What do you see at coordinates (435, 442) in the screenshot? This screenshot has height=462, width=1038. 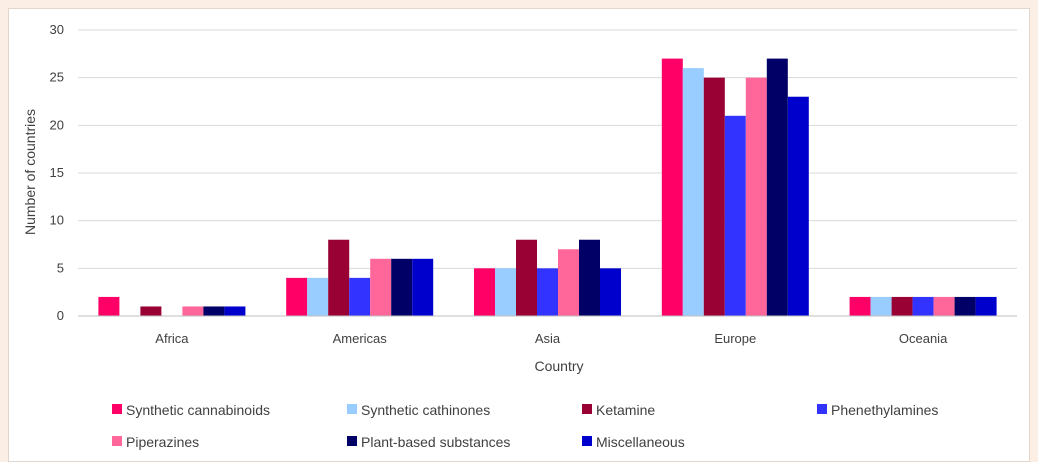 I see `legend-label: Plant-based substances` at bounding box center [435, 442].